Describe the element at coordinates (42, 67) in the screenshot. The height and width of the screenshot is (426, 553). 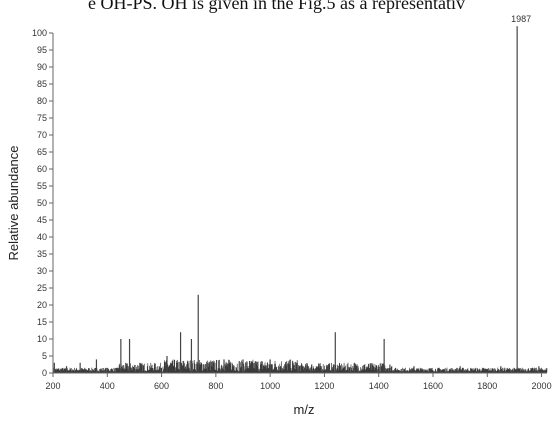
I see `y-tick-label: 90` at that location.